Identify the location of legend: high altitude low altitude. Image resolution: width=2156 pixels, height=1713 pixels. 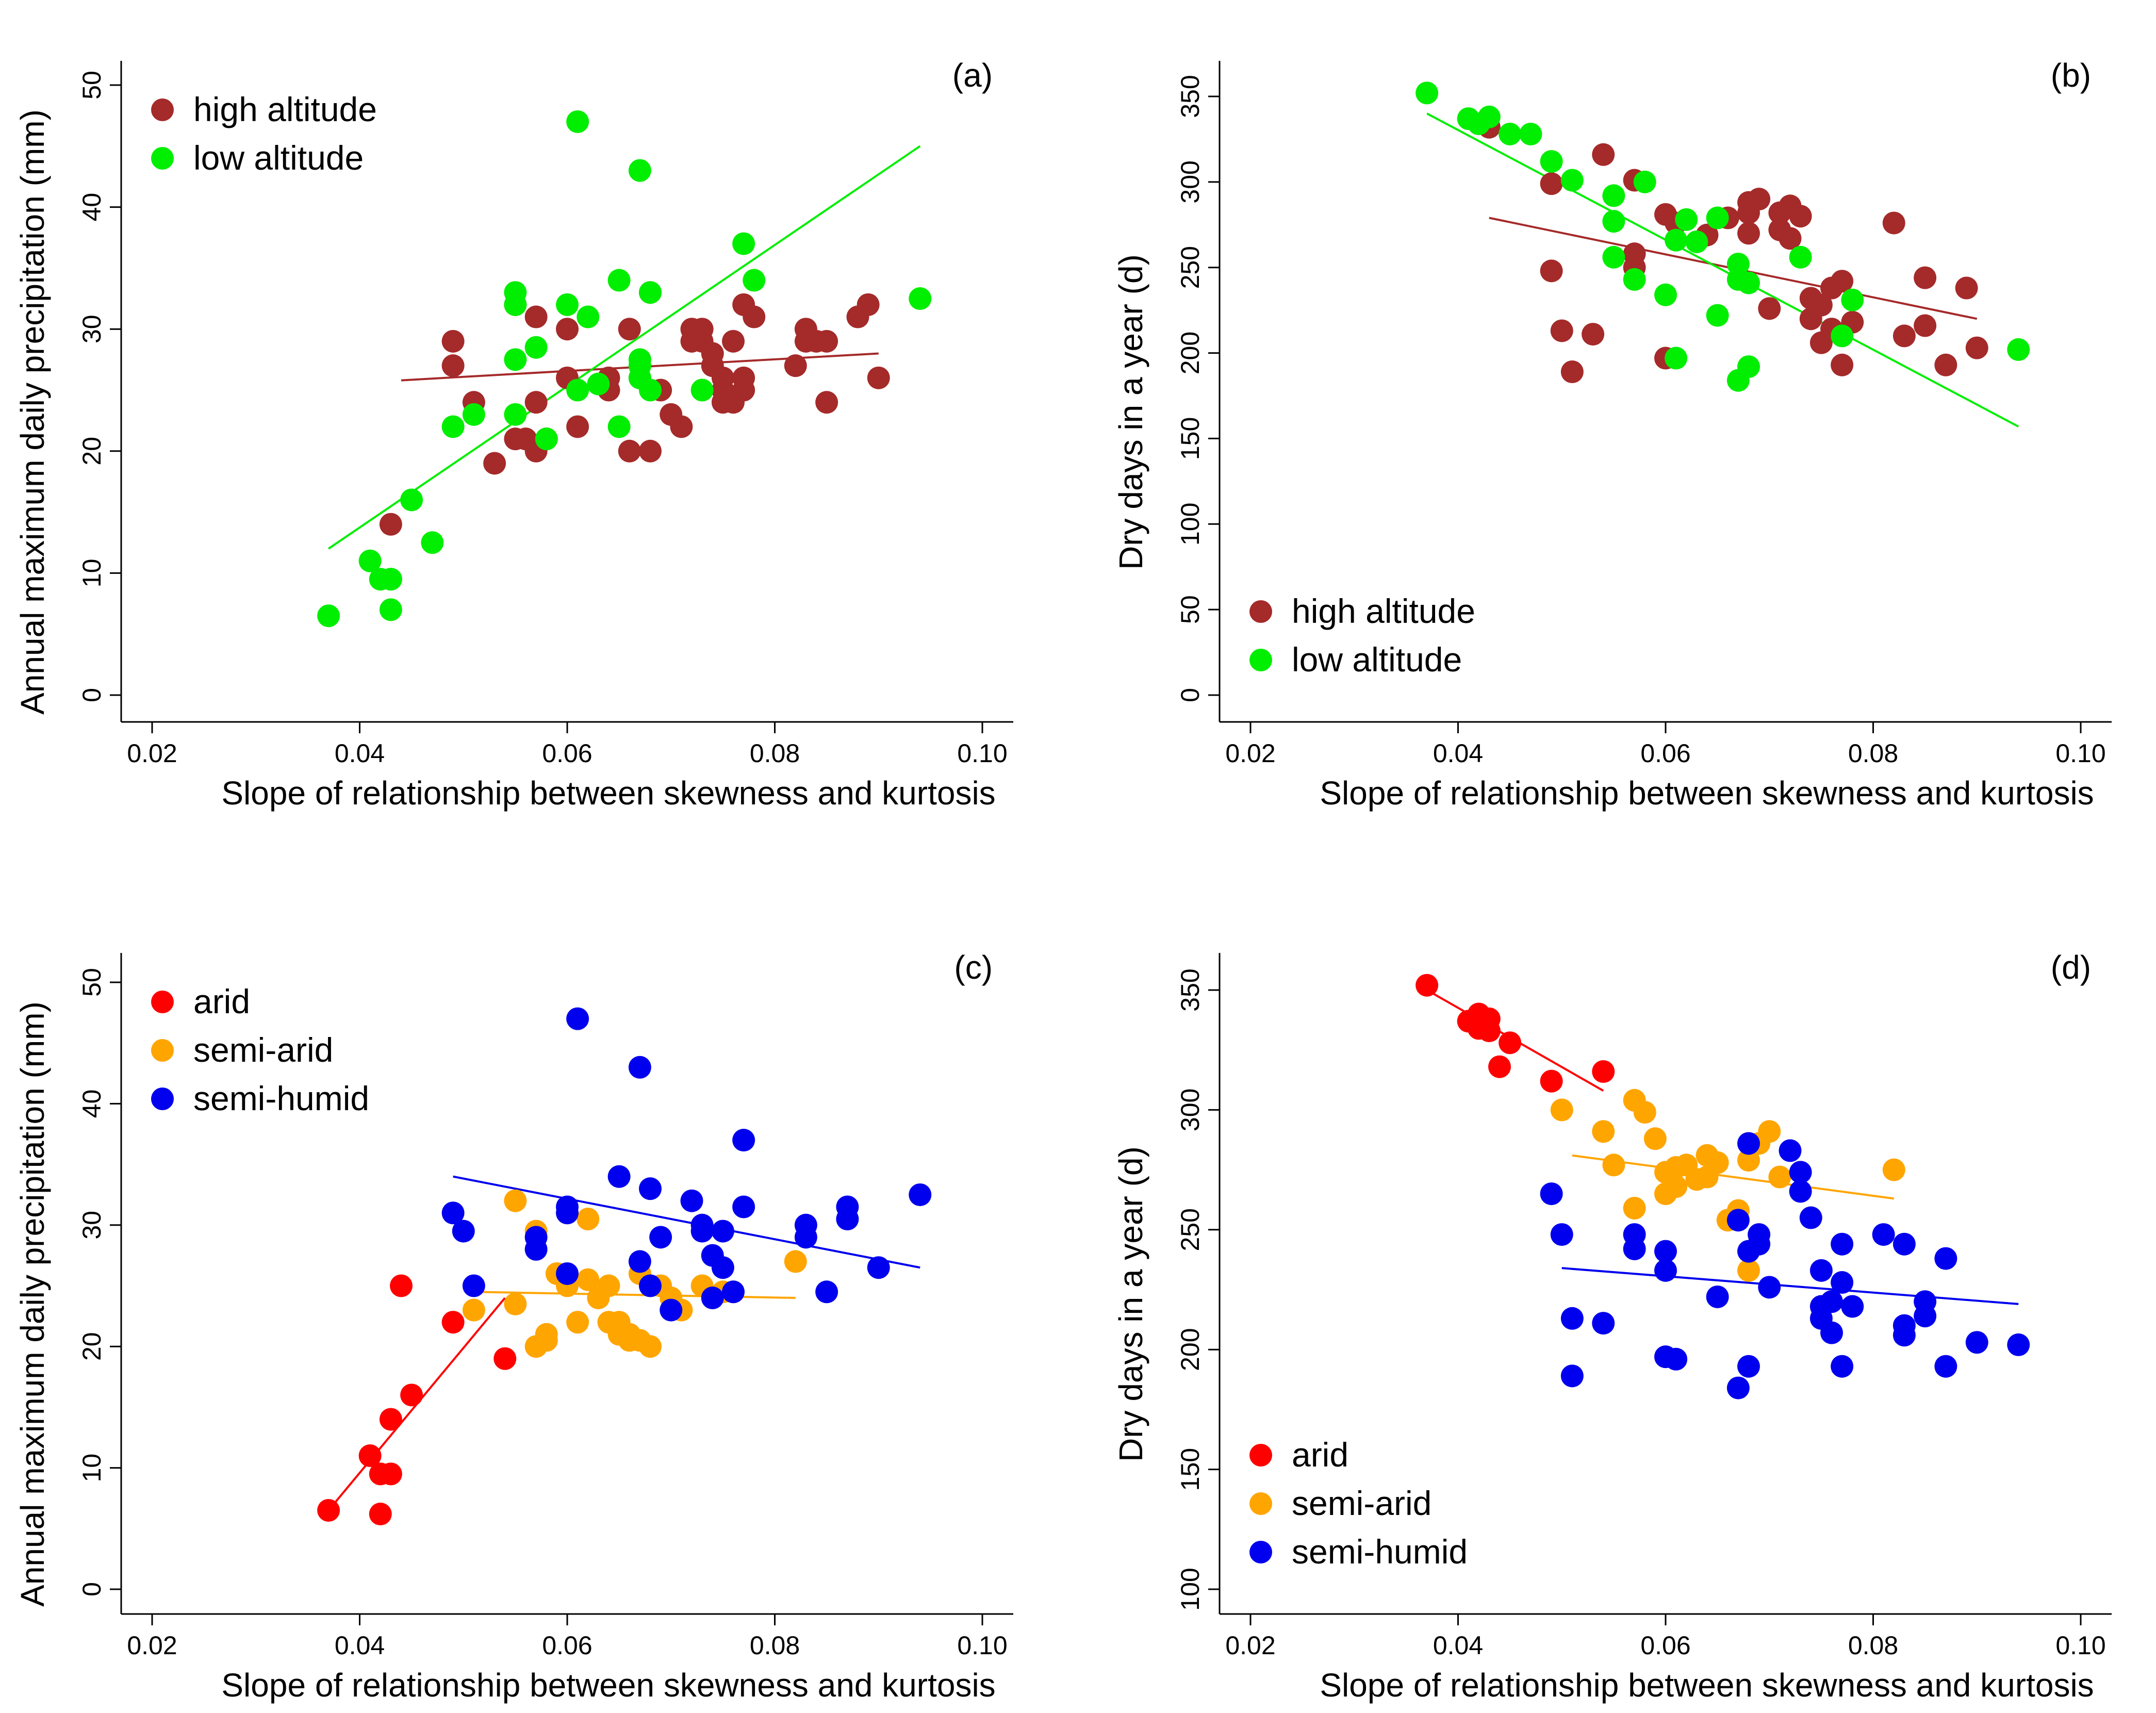
(264, 133).